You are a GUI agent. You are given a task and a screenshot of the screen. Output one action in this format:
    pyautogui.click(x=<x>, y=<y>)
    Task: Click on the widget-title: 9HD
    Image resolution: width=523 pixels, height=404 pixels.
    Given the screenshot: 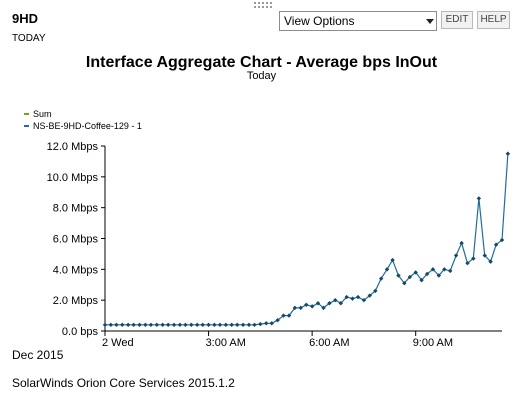 What is the action you would take?
    pyautogui.click(x=25, y=18)
    